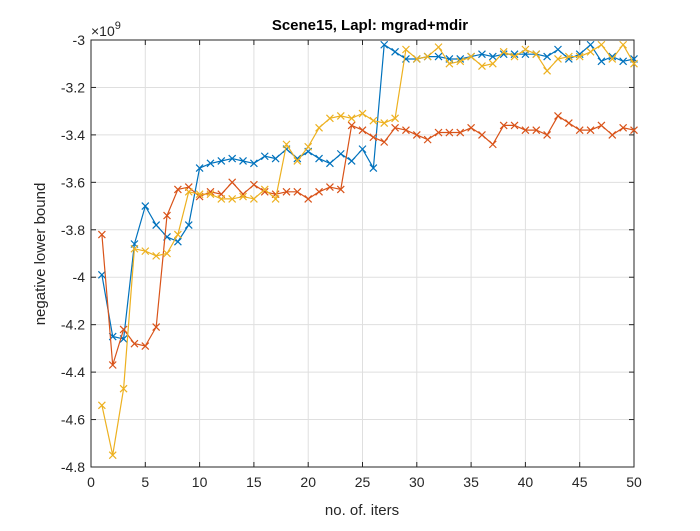  What do you see at coordinates (73, 325) in the screenshot?
I see `y-tick-label: -4.2` at bounding box center [73, 325].